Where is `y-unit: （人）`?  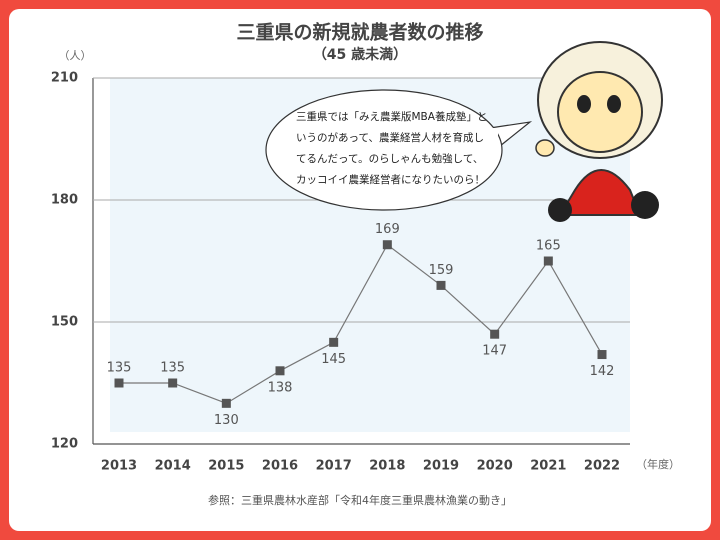
y-unit: （人） is located at coordinates (75, 55).